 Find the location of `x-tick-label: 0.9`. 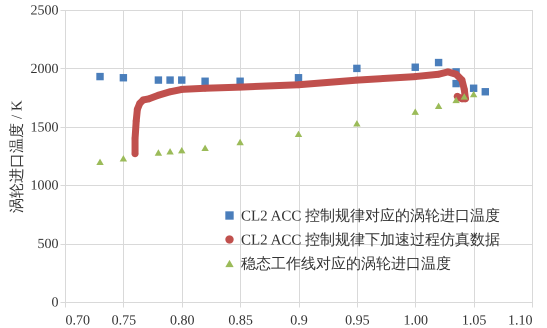

x-tick-label: 0.9 is located at coordinates (299, 321).